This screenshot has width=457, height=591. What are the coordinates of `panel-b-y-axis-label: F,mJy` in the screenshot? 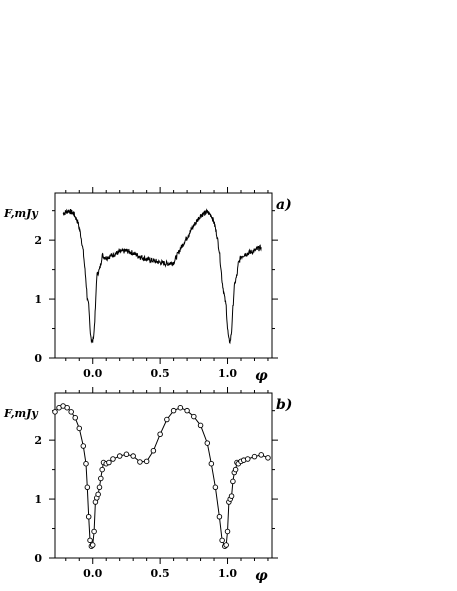 It's located at (21, 413).